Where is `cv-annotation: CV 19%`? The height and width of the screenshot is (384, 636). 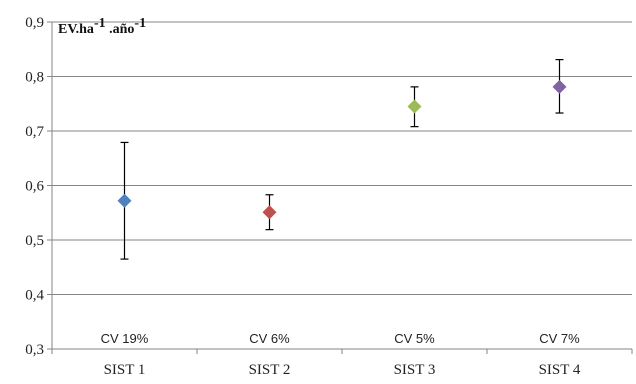
cv-annotation: CV 19% is located at coordinates (125, 338).